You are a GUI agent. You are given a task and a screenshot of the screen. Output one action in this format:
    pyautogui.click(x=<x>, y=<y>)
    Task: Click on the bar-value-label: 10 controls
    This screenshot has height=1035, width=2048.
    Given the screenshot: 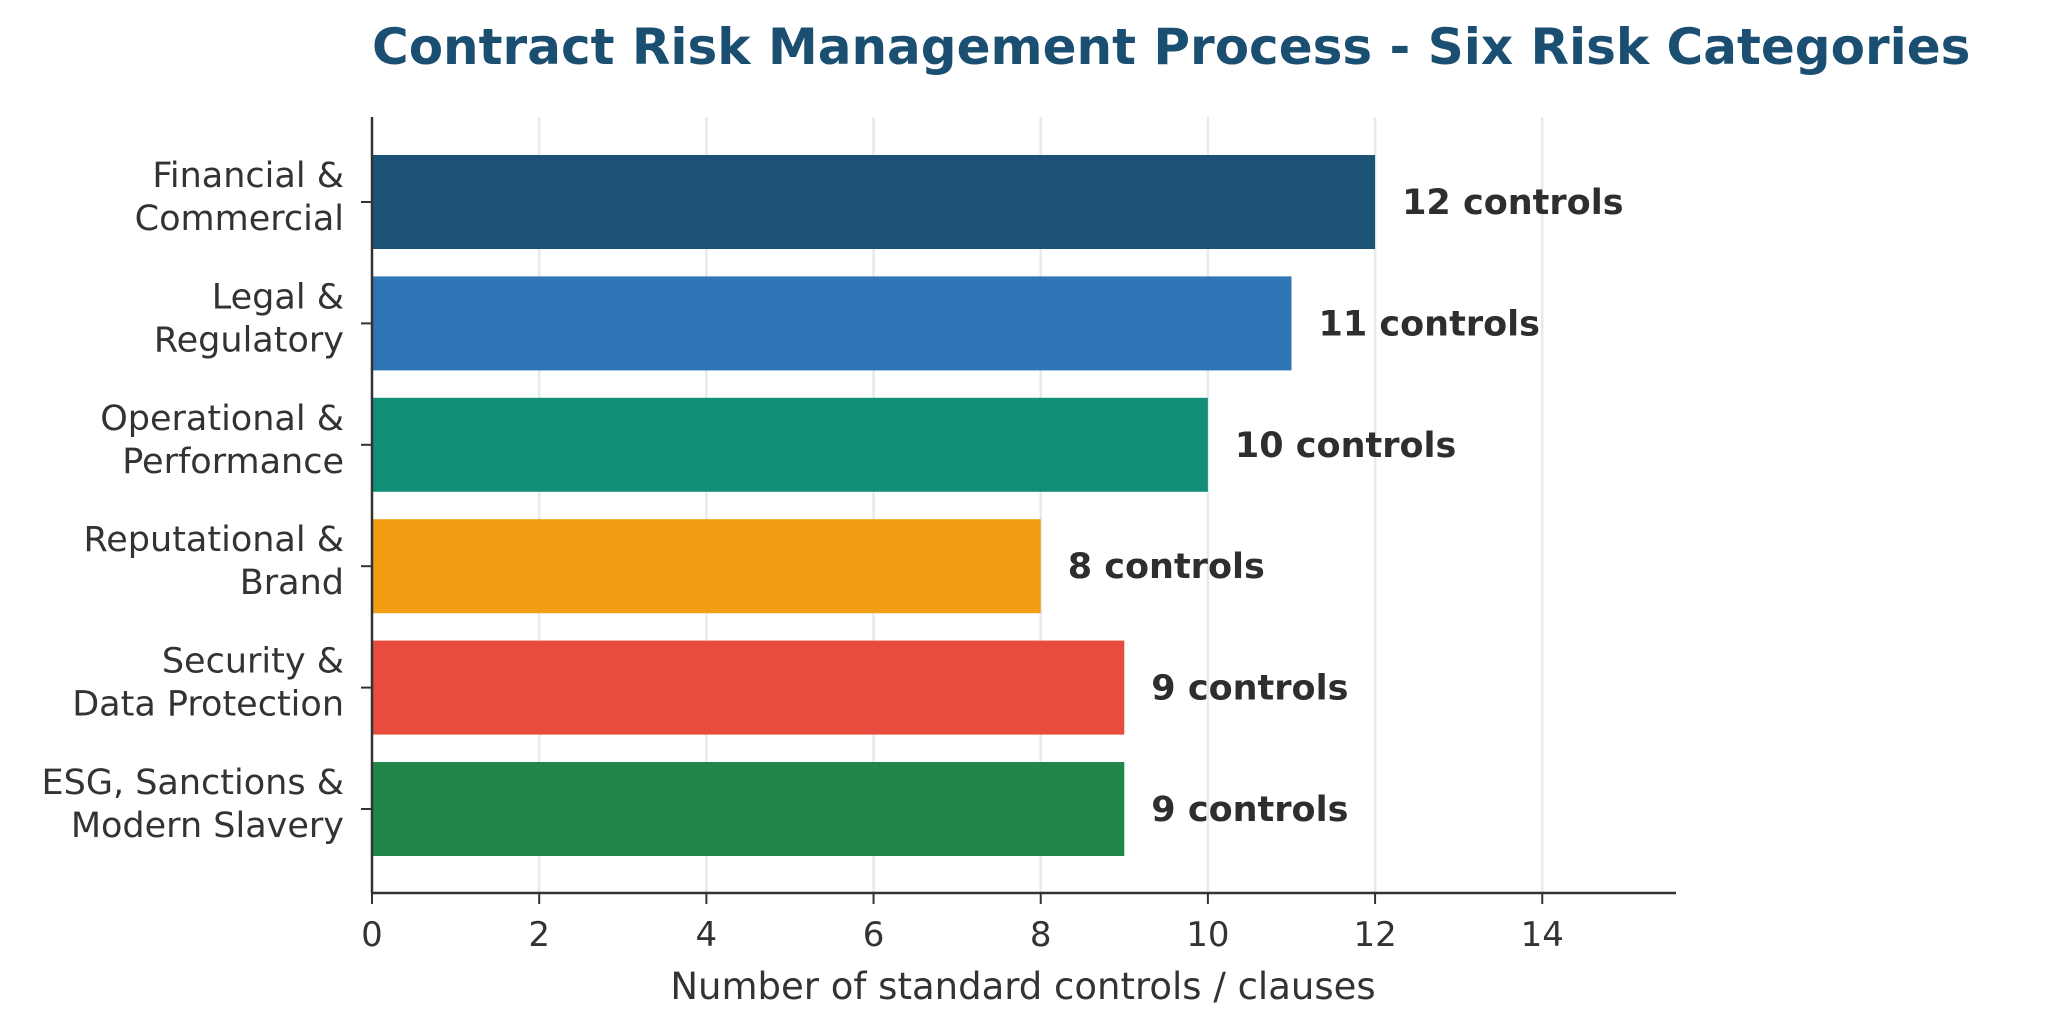 What is the action you would take?
    pyautogui.click(x=1345, y=446)
    